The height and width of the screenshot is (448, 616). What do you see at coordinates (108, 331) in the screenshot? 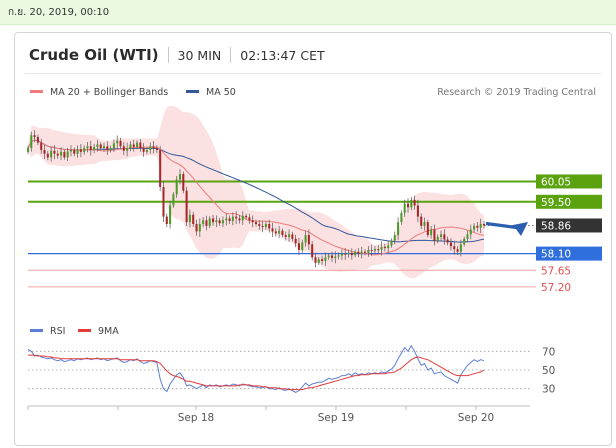
I see `ma9-legend-label: 9MA` at bounding box center [108, 331].